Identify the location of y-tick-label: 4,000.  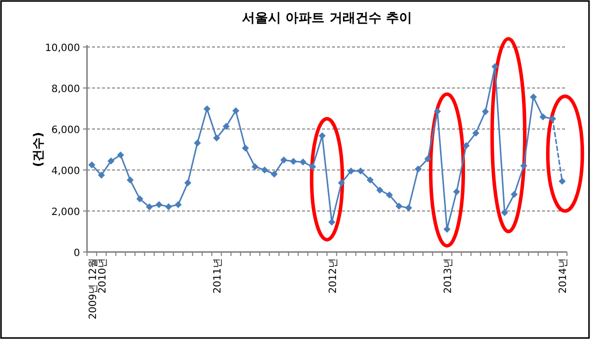
(65, 171).